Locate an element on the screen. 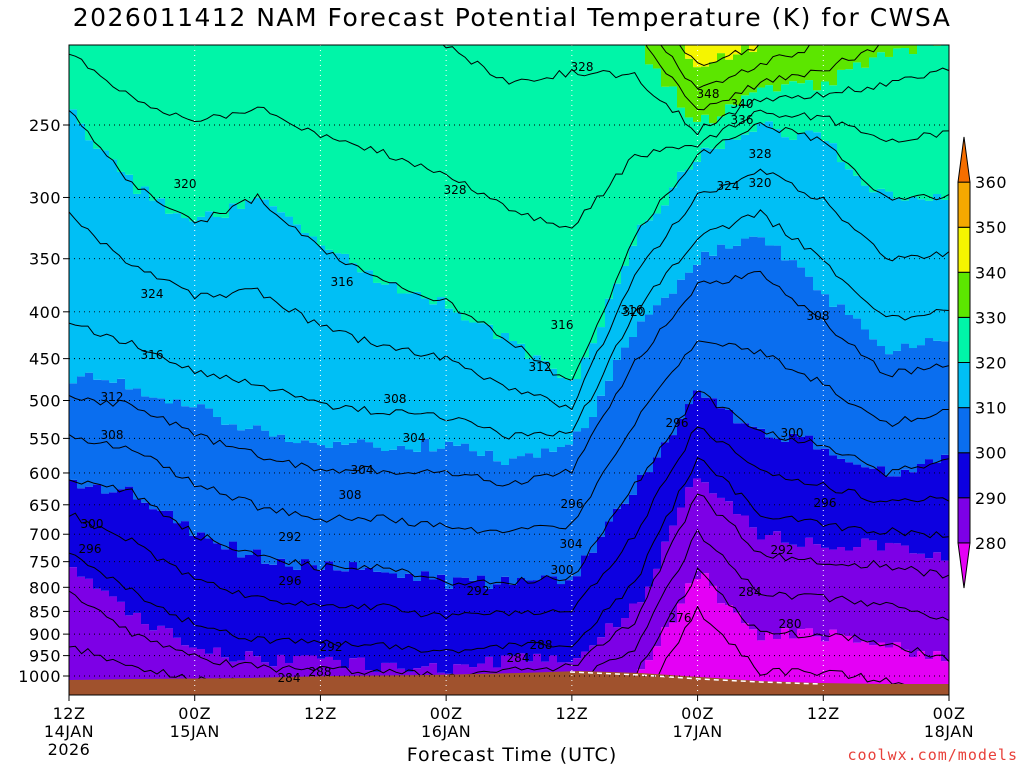 This screenshot has height=768, width=1024. colorbar-label: 360 is located at coordinates (991, 182).